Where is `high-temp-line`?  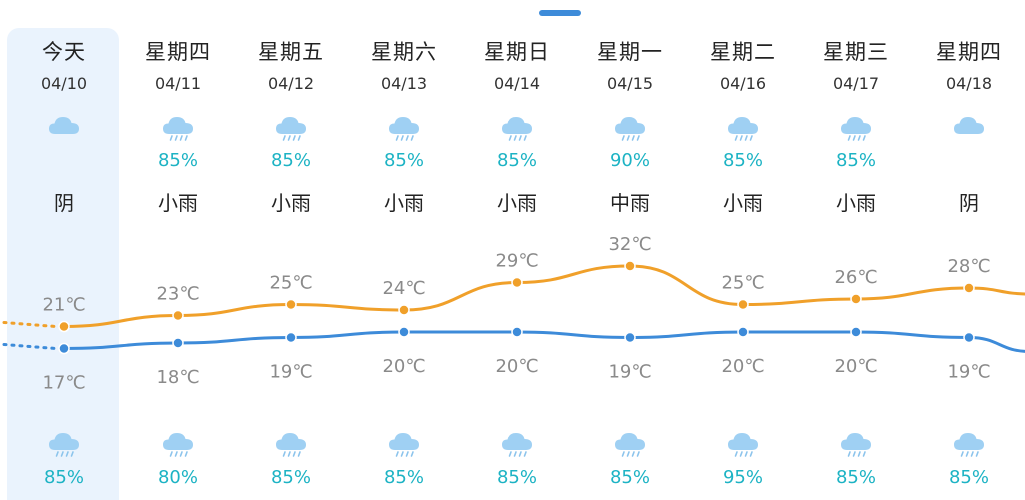
high-temp-line is located at coordinates (543, 296).